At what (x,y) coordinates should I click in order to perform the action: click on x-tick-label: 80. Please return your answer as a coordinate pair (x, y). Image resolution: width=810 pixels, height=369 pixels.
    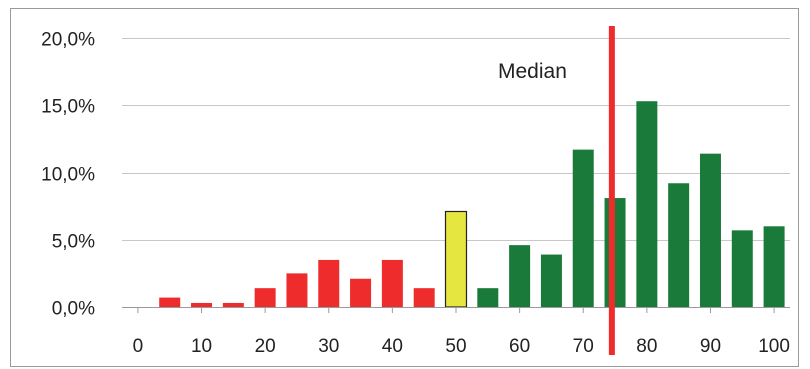
    Looking at the image, I should click on (646, 346).